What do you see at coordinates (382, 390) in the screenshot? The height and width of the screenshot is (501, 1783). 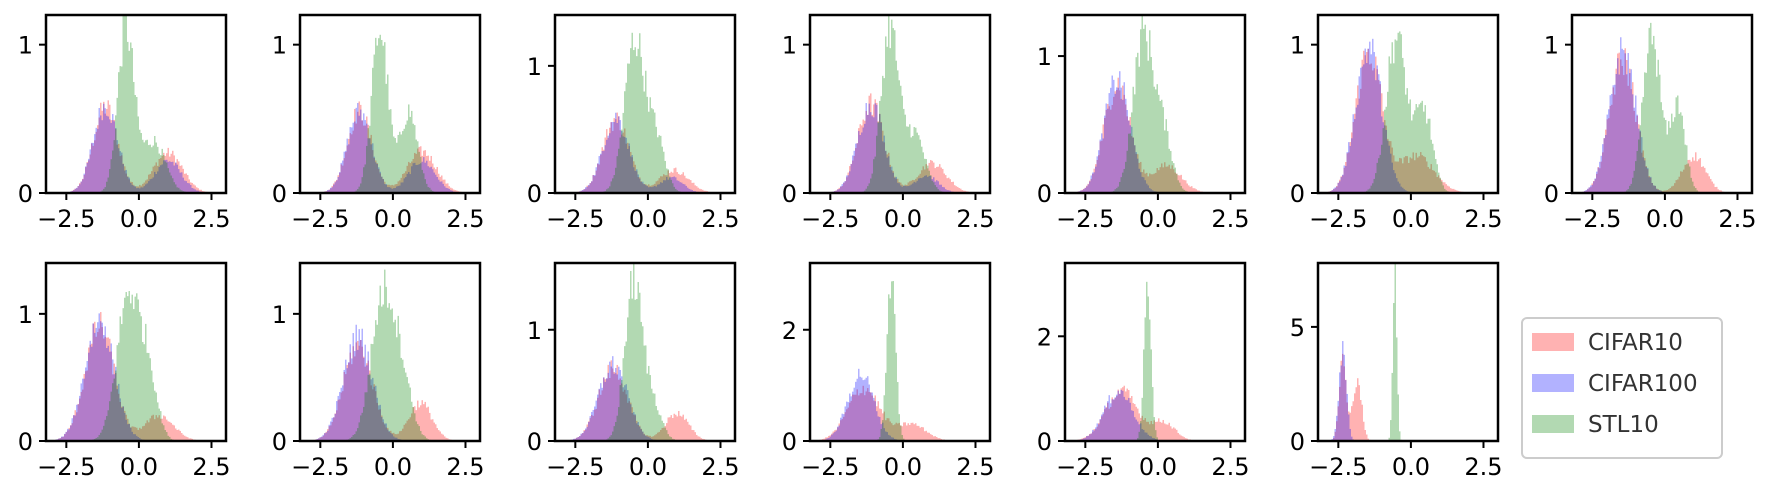 I see `series-cifar10` at bounding box center [382, 390].